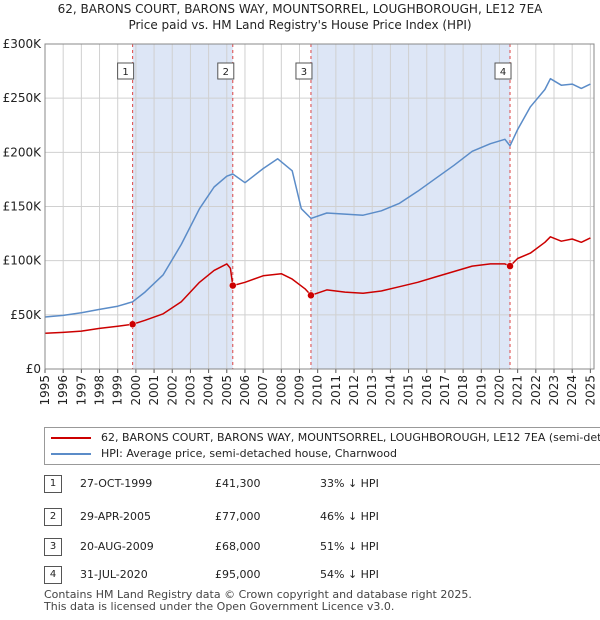  I want to click on transaction-hpi-diff: 33% ↓ HPI, so click(349, 483).